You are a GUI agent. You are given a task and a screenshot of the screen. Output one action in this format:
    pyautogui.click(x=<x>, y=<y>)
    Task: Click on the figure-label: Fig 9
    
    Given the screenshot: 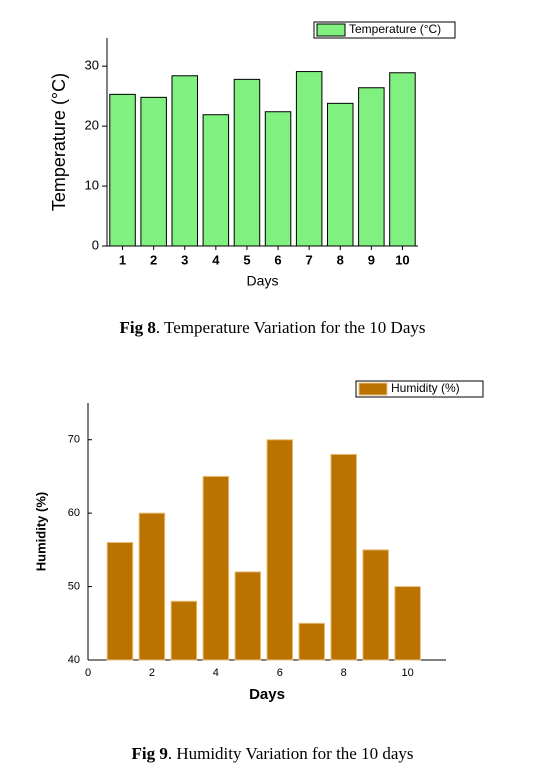 What is the action you would take?
    pyautogui.click(x=149, y=753)
    